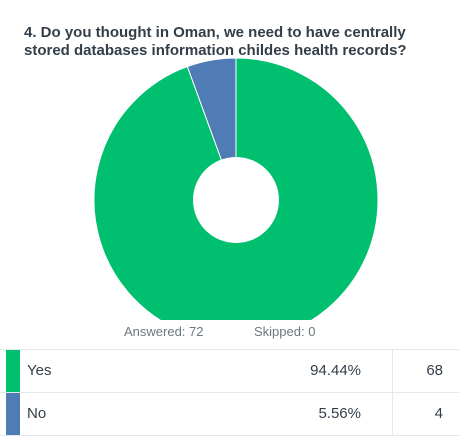  Describe the element at coordinates (39, 370) in the screenshot. I see `answer-label: Yes` at that location.